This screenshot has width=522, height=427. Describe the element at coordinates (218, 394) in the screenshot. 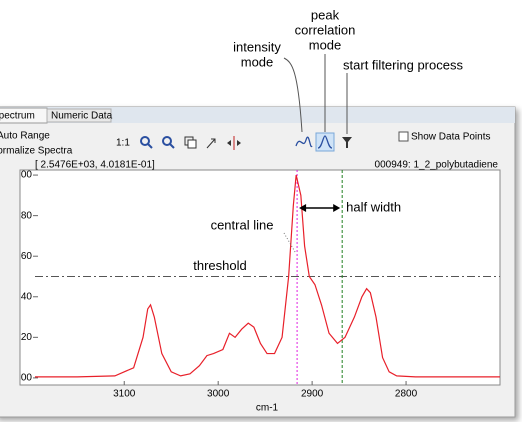

I see `x-tick-label: 3000` at that location.